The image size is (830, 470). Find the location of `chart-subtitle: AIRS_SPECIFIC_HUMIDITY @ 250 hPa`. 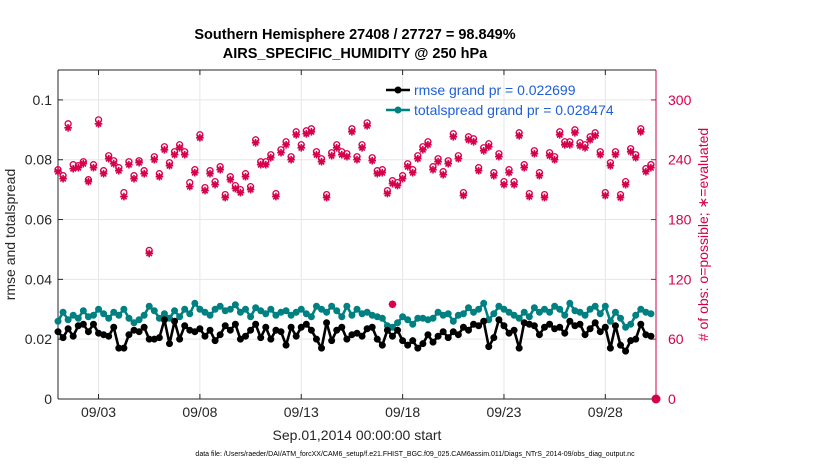

chart-subtitle: AIRS_SPECIFIC_HUMIDITY @ 250 hPa is located at coordinates (355, 54).